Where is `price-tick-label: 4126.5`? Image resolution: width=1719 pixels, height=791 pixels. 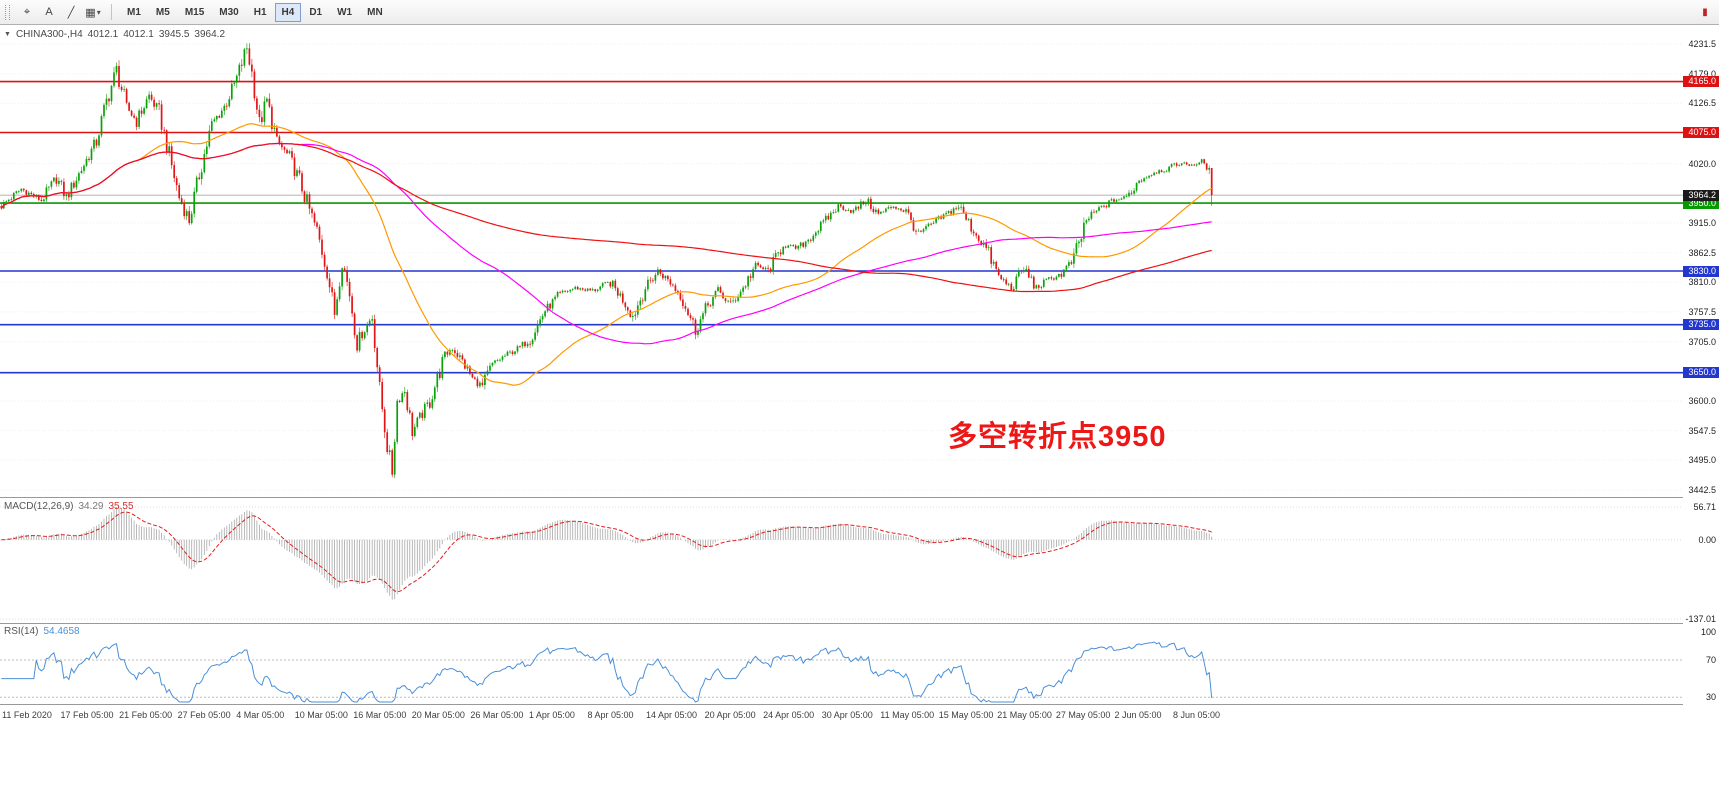 price-tick-label: 4126.5 is located at coordinates (1702, 103).